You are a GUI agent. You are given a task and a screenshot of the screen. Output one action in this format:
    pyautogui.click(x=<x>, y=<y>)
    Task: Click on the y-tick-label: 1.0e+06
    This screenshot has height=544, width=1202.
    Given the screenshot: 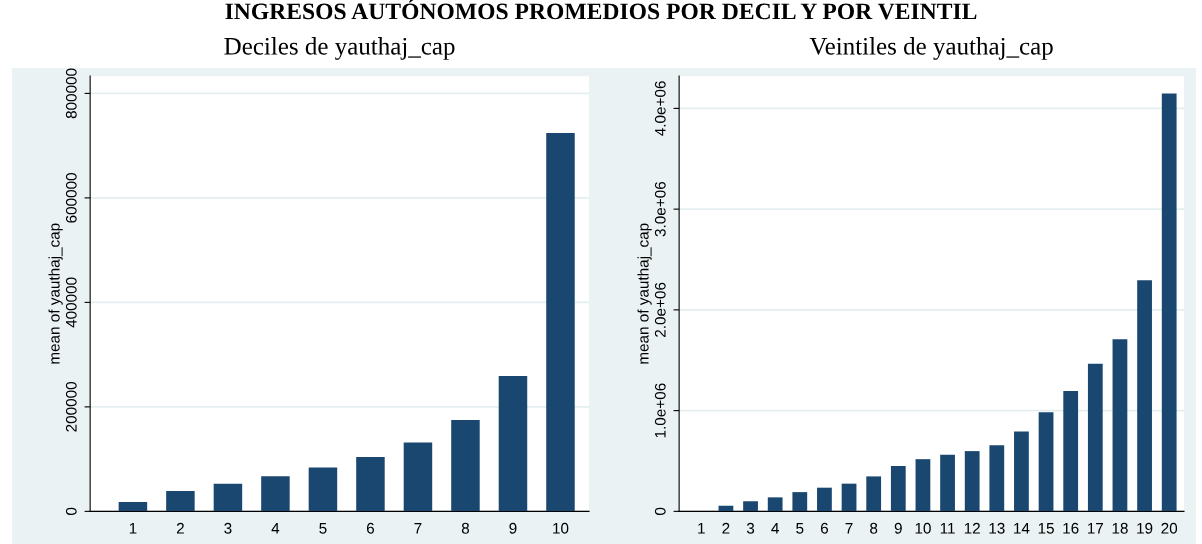 What is the action you would take?
    pyautogui.click(x=660, y=410)
    